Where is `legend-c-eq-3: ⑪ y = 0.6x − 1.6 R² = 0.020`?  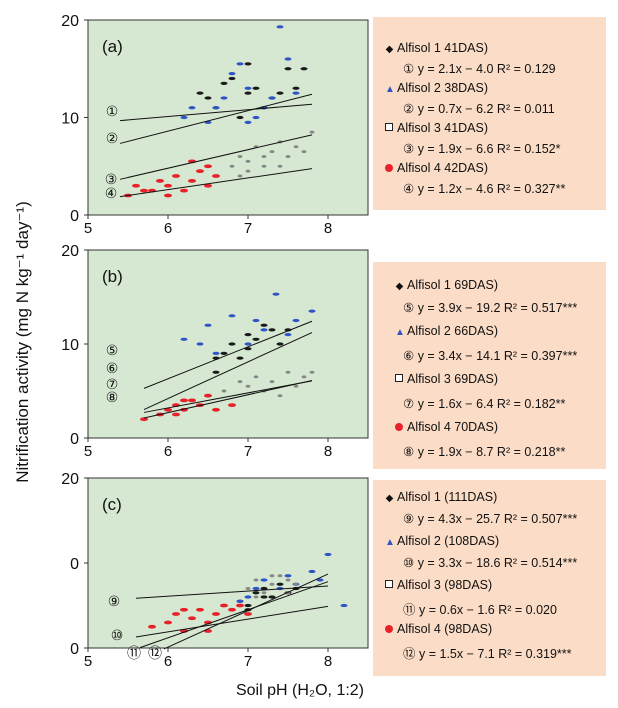 legend-c-eq-3: ⑪ y = 0.6x − 1.6 R² = 0.020 is located at coordinates (480, 608).